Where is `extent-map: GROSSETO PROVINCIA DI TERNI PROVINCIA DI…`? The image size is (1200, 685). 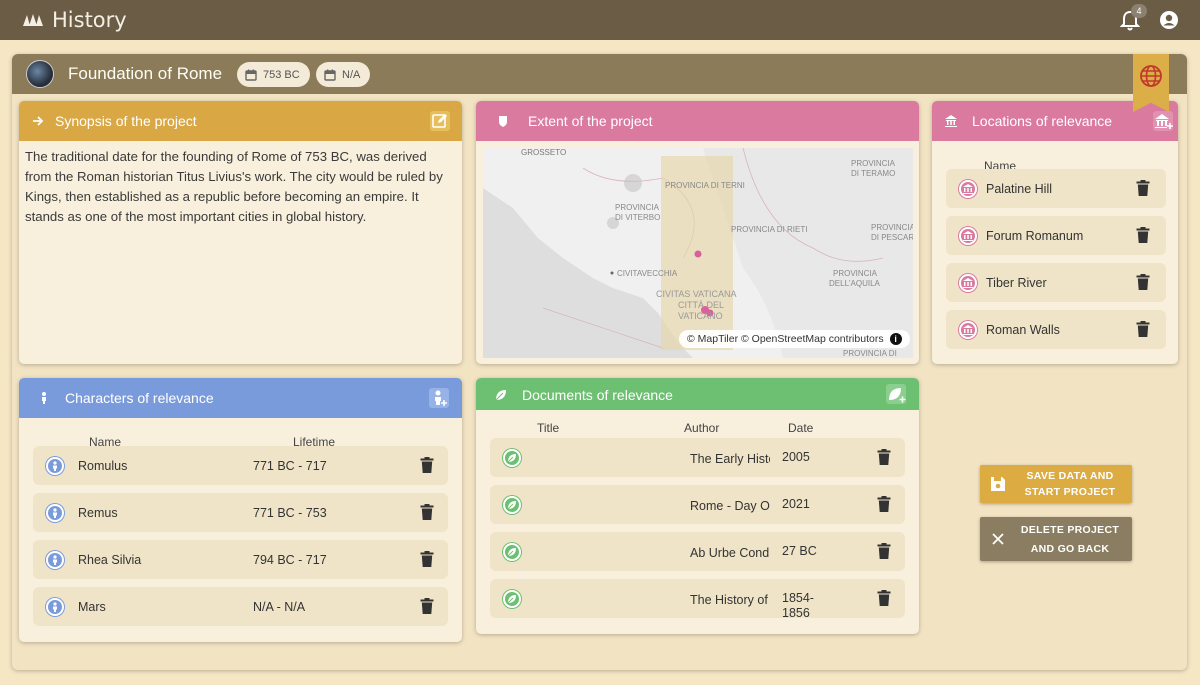 extent-map: GROSSETO PROVINCIA DI TERNI PROVINCIA DI… is located at coordinates (698, 253).